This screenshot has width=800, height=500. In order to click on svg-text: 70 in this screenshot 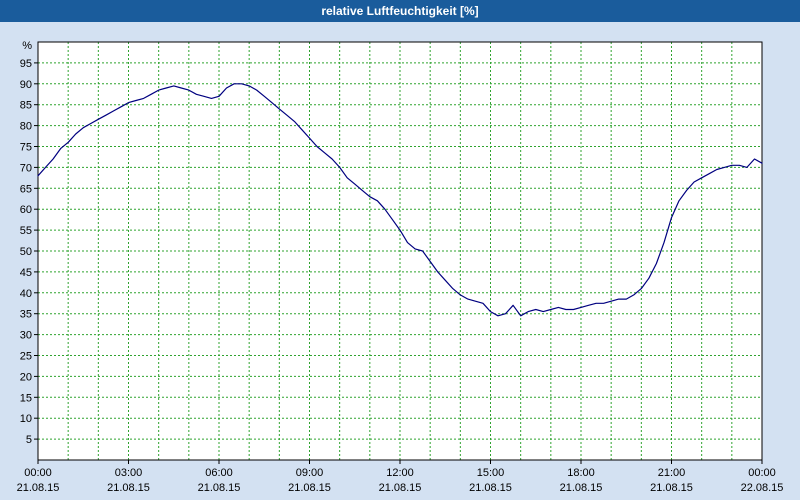, I will do `click(26, 168)`.